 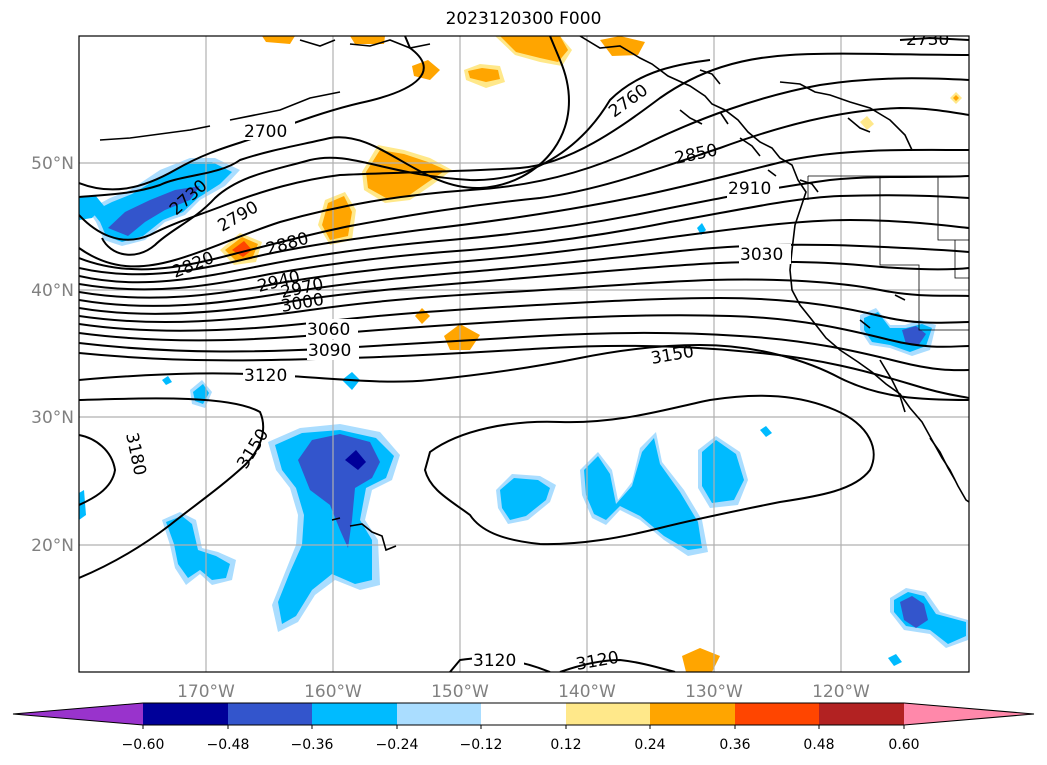 What do you see at coordinates (265, 132) in the screenshot?
I see `contour-label: 2700` at bounding box center [265, 132].